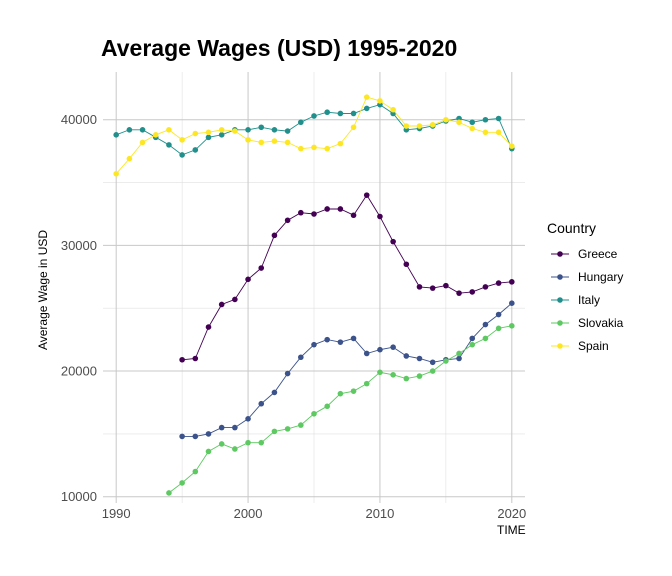 This screenshot has width=672, height=576. What do you see at coordinates (248, 513) in the screenshot?
I see `x-tick-label: 2000` at bounding box center [248, 513].